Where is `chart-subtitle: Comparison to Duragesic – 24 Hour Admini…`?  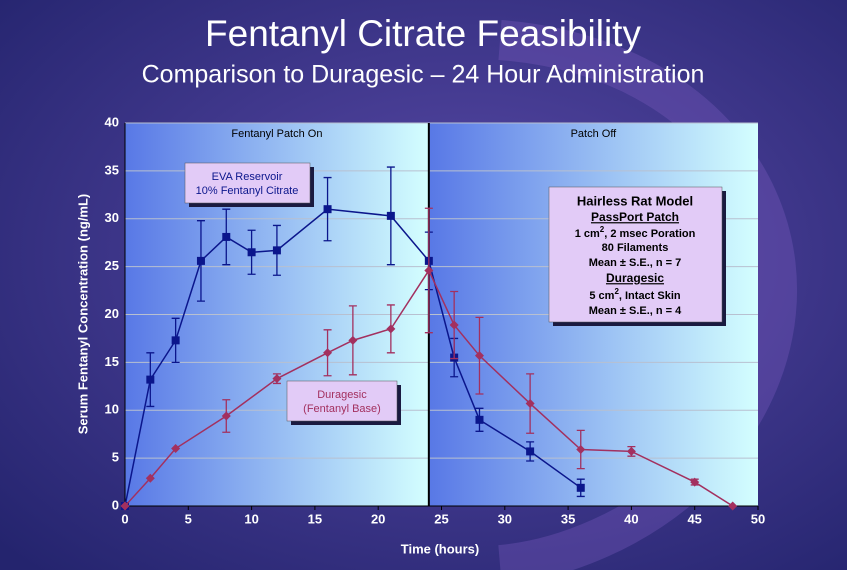 chart-subtitle: Comparison to Duragesic – 24 Hour Admini… is located at coordinates (423, 75).